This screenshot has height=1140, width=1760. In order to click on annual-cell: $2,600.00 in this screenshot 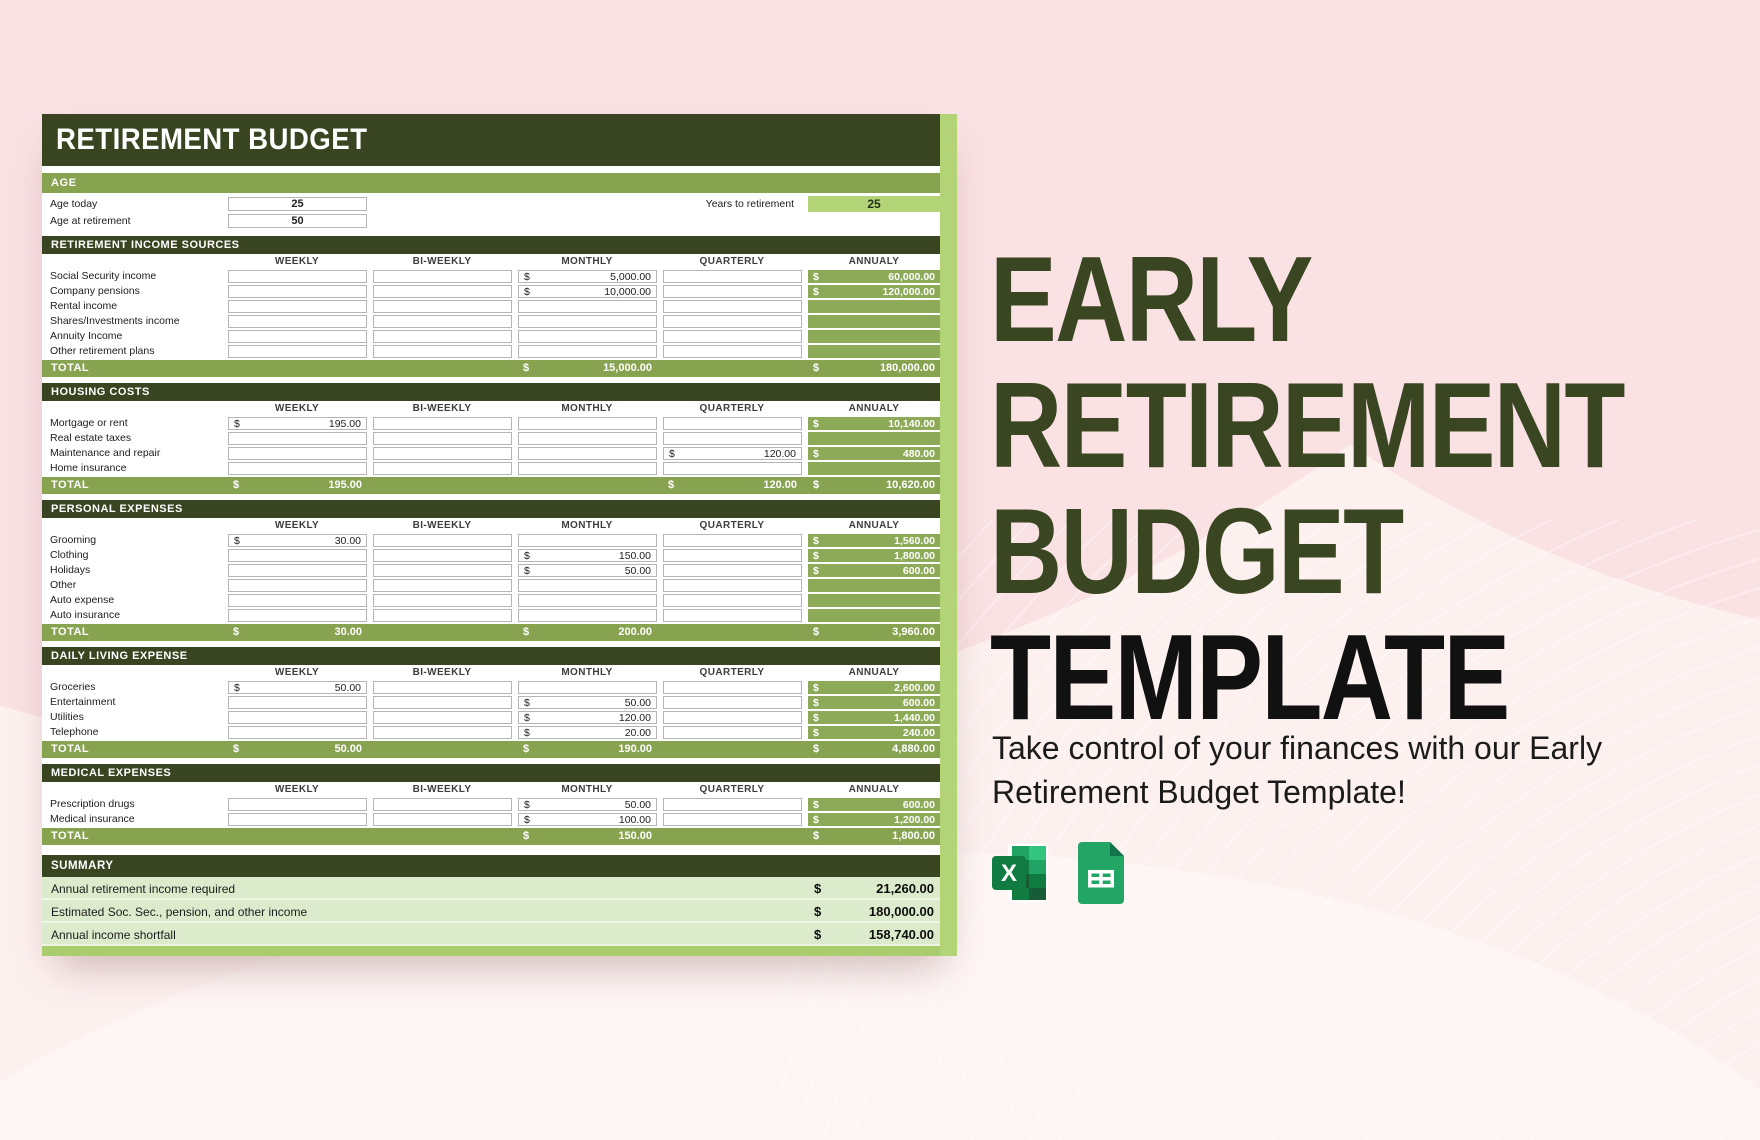, I will do `click(874, 687)`.